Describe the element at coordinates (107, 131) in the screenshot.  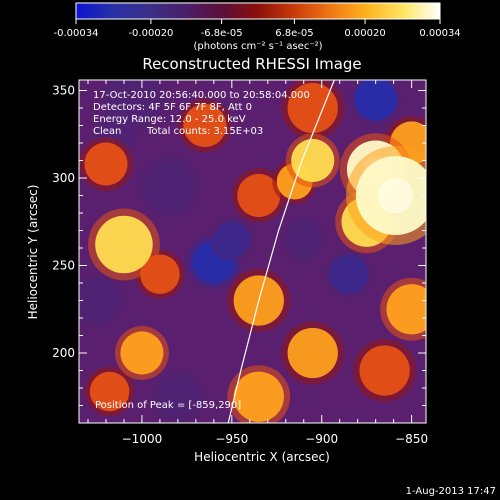
I see `annotation-algorithm: Clean` at that location.